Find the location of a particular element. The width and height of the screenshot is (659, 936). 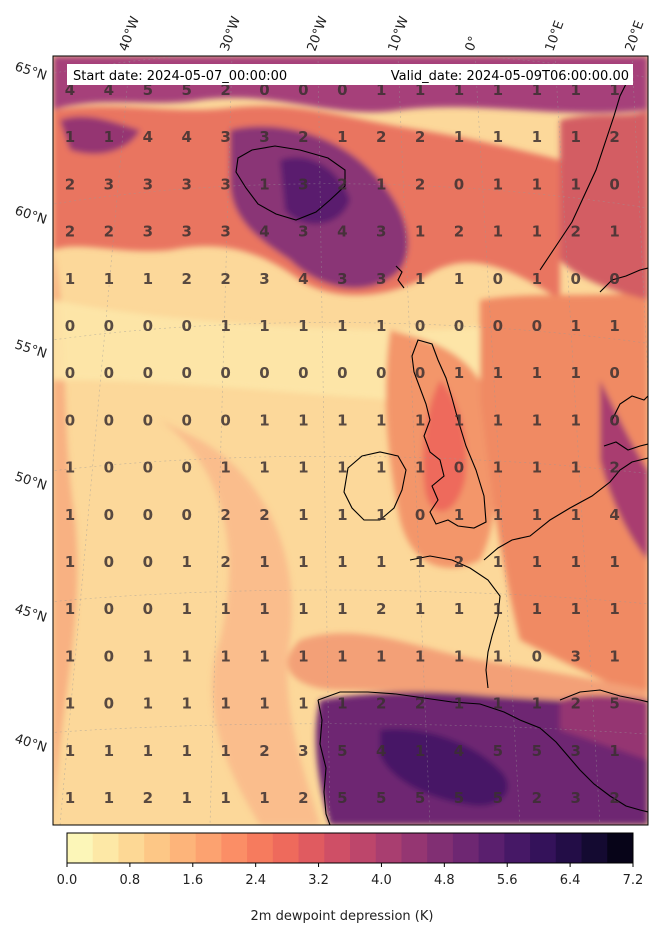

colorbar-tick-label: 1.6 is located at coordinates (192, 880).